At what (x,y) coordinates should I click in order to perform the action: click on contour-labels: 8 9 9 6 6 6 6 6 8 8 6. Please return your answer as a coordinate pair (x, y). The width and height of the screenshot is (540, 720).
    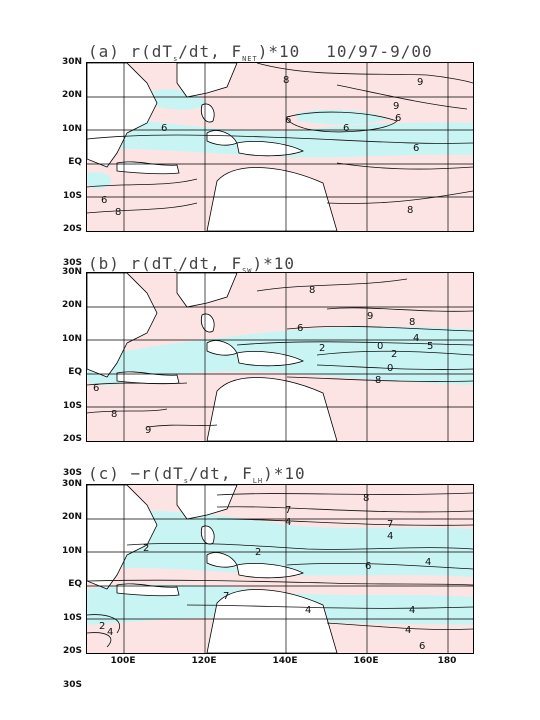
    Looking at the image, I should click on (262, 146).